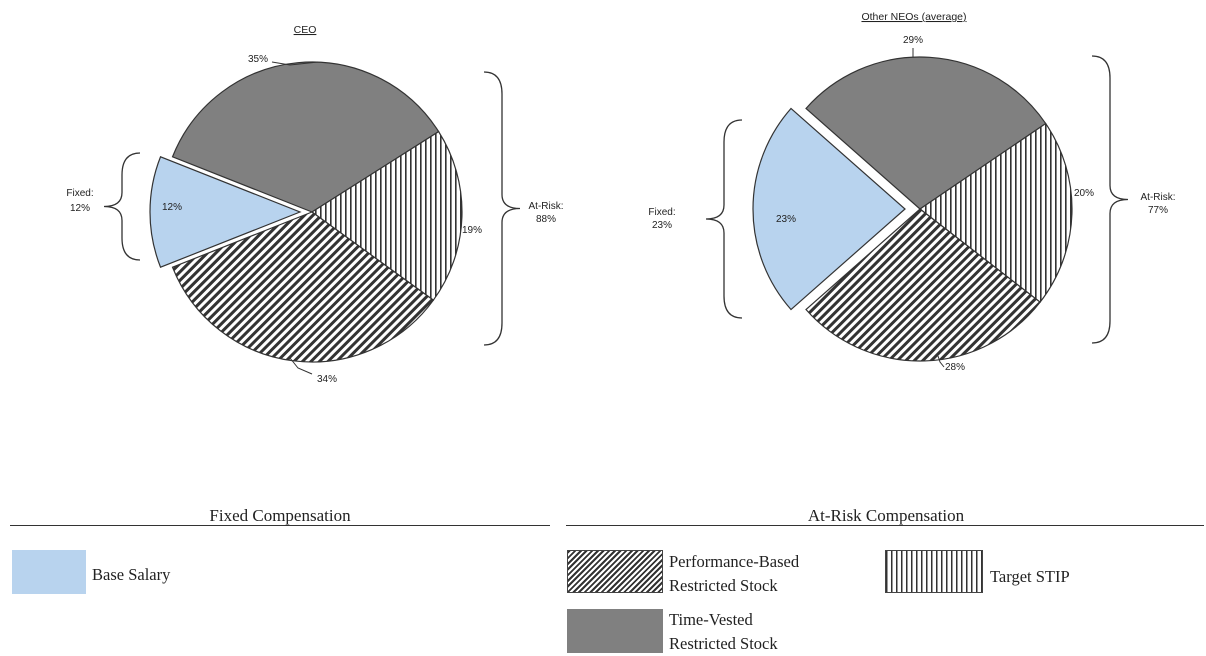 This screenshot has height=656, width=1206. Describe the element at coordinates (723, 643) in the screenshot. I see `time-vested-label-line2: Restricted Stock` at that location.